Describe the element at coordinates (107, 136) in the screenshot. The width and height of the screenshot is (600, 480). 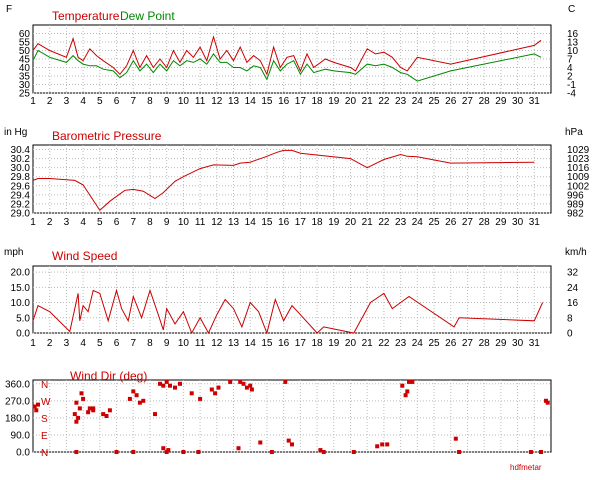
I see `chart-title: Barometric Pressure` at that location.